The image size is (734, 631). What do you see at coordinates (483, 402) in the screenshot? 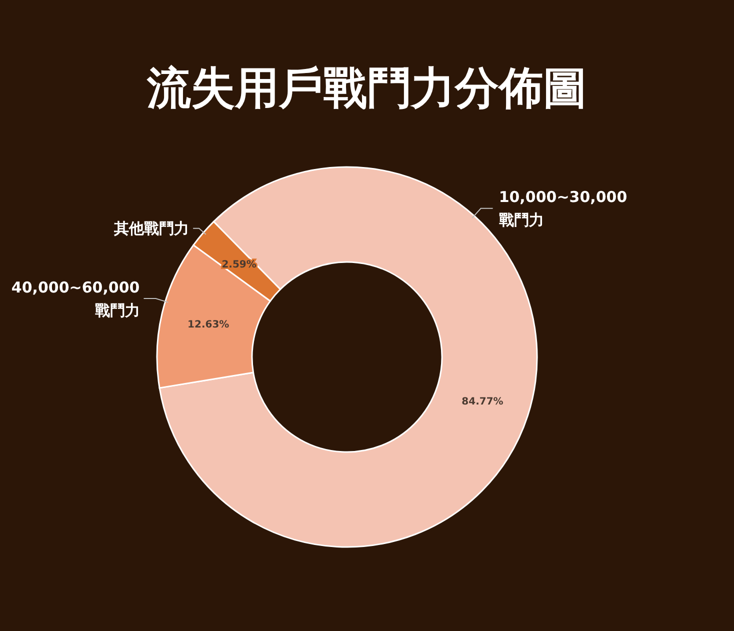
I see `data-label: 84.77%` at bounding box center [483, 402].